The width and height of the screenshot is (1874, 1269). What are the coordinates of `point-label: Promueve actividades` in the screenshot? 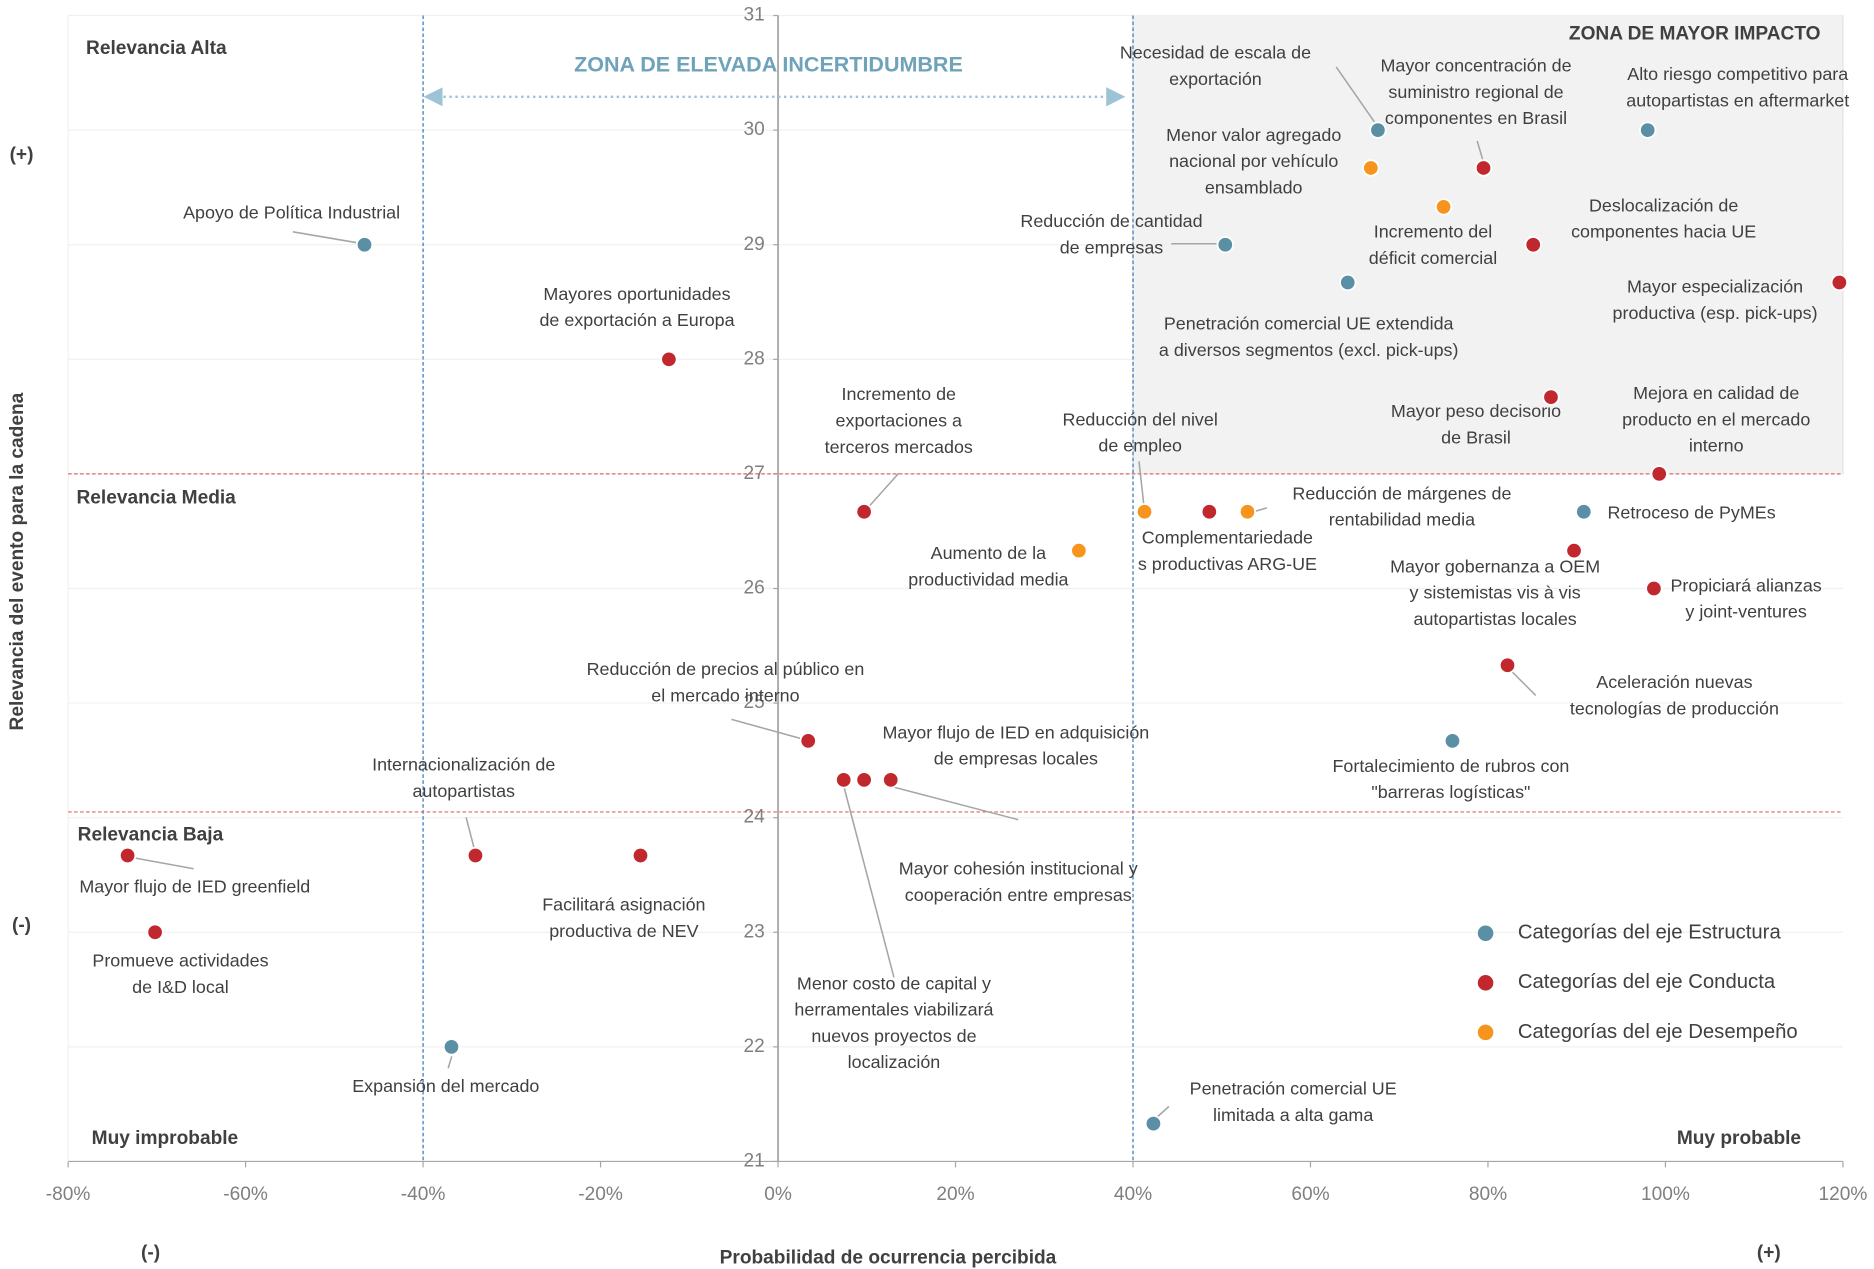 It's located at (180, 961).